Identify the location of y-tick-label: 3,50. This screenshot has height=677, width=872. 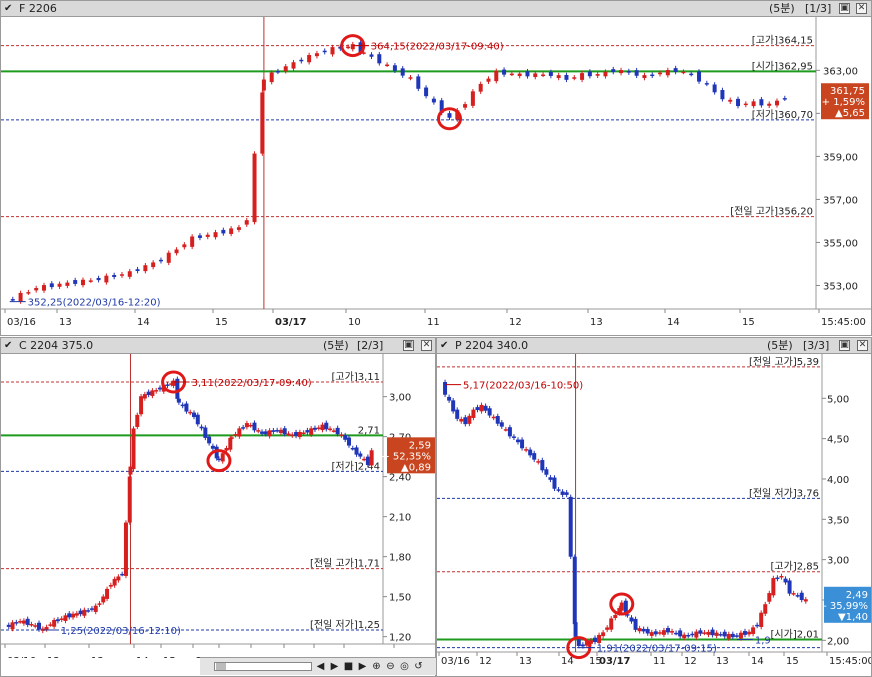
(838, 520).